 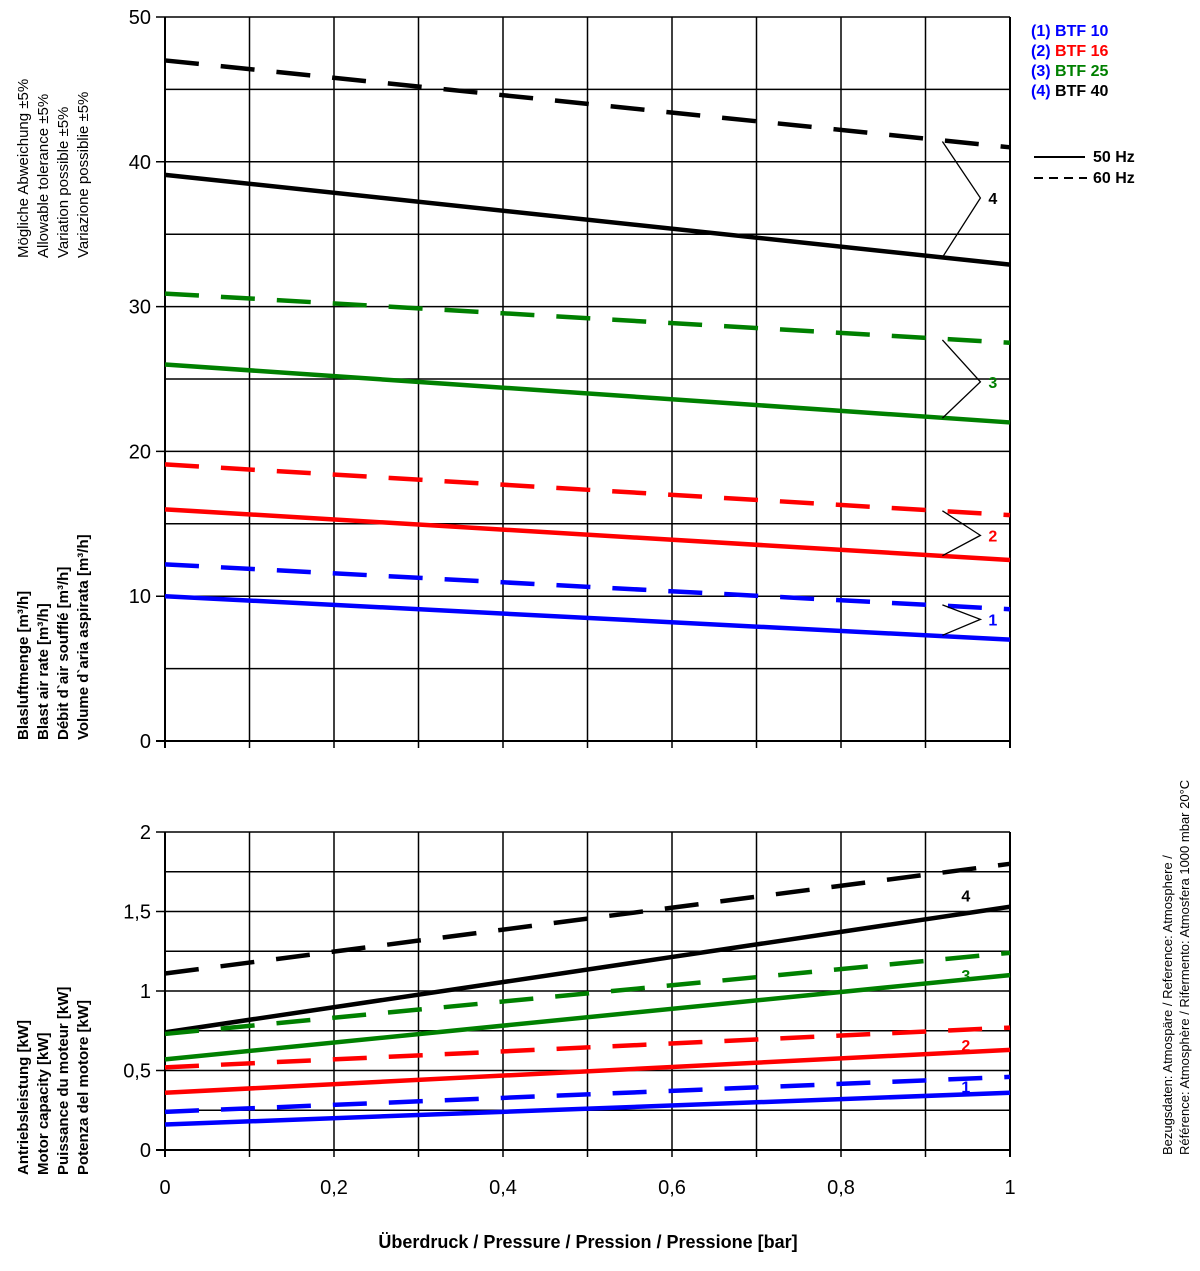 What do you see at coordinates (1081, 51) in the screenshot?
I see `legend-label: BTF 16` at bounding box center [1081, 51].